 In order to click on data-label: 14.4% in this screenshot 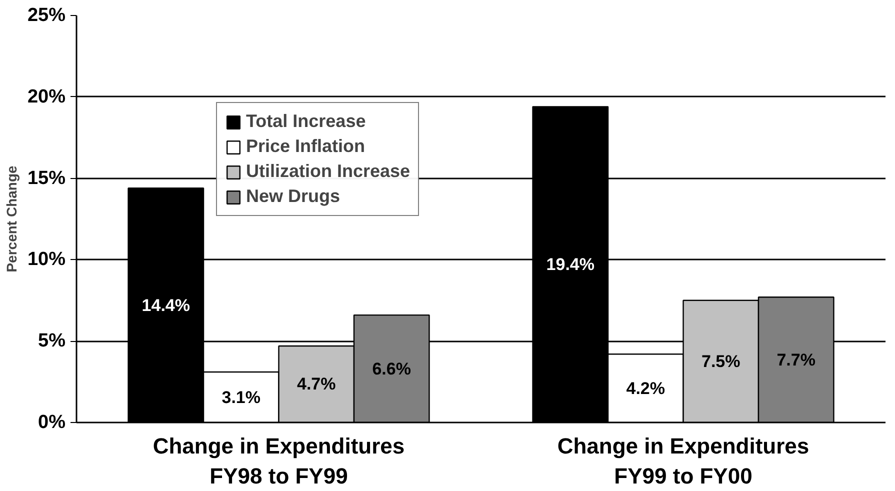, I will do `click(166, 305)`.